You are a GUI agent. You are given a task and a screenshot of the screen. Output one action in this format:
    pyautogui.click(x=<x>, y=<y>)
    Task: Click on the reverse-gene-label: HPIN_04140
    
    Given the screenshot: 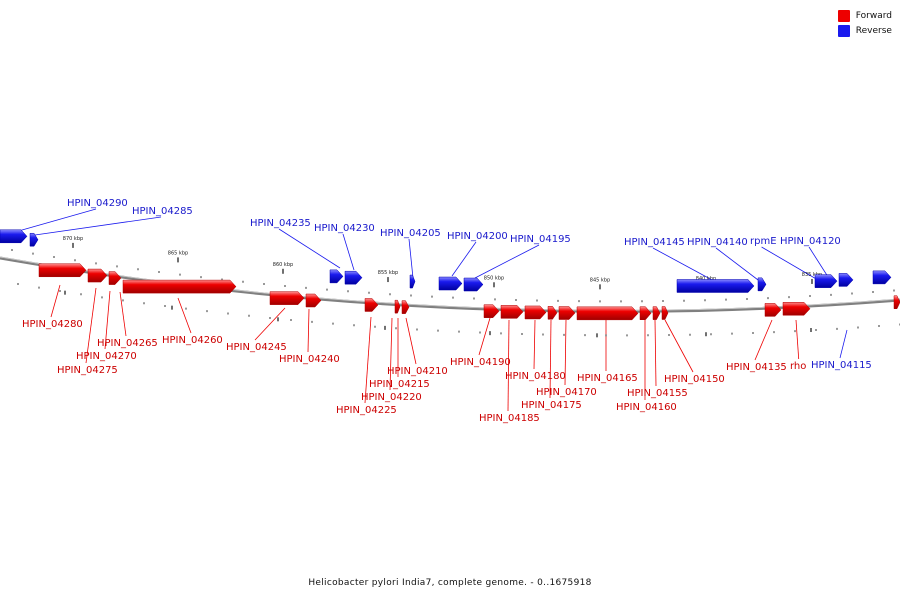 What is the action you would take?
    pyautogui.click(x=717, y=242)
    